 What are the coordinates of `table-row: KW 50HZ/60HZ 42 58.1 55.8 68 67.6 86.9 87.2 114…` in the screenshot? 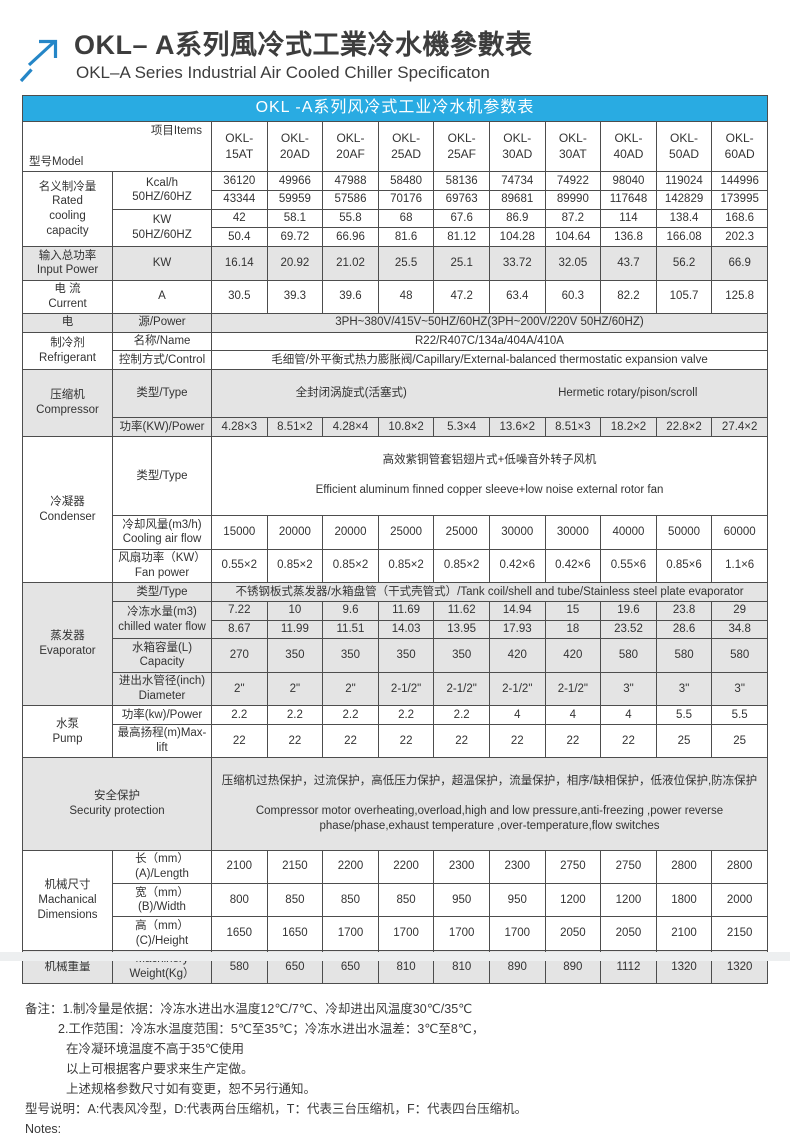 It's located at (395, 228).